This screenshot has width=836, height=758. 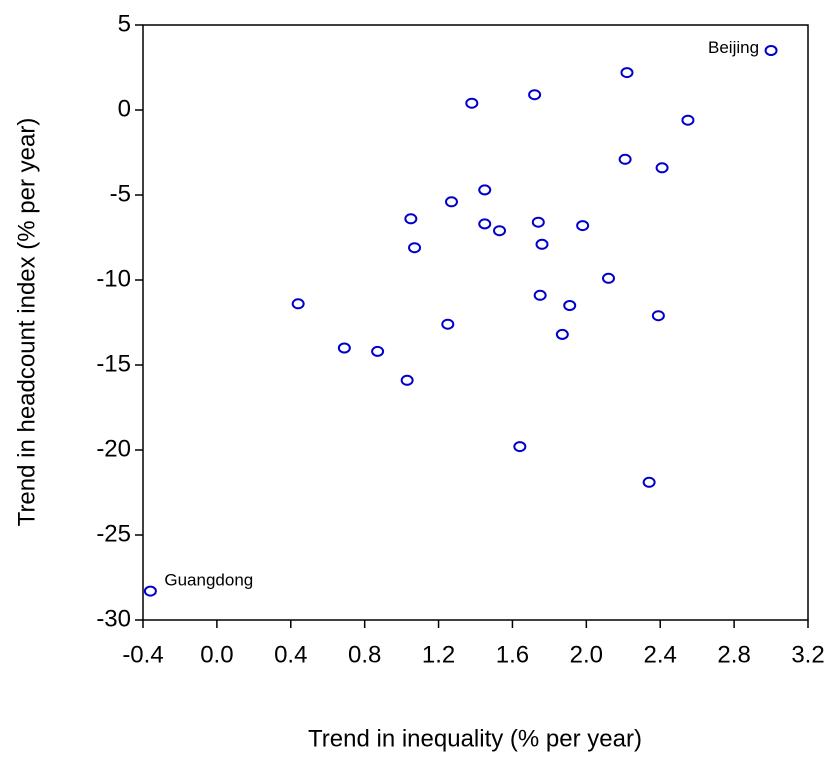 I want to click on y-tick-label: -20, so click(x=113, y=448).